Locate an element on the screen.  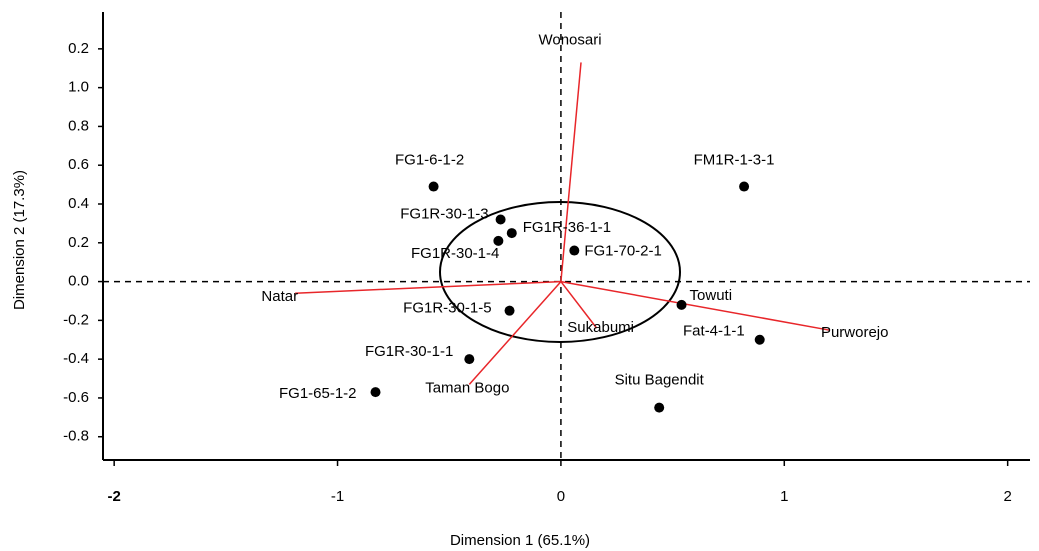
point-label: FG1-65-1-2 is located at coordinates (318, 393).